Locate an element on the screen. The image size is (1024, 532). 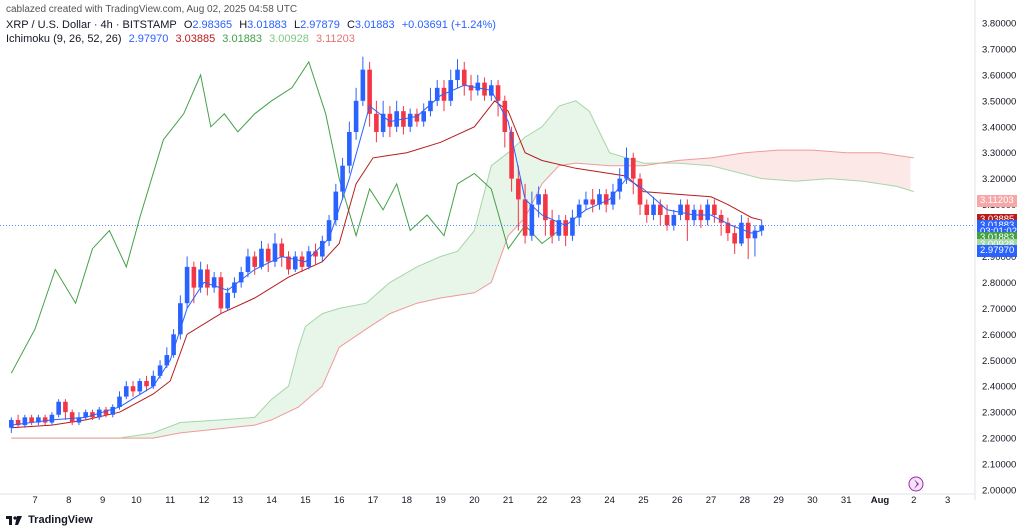
x-tick-label: 11 is located at coordinates (170, 500).